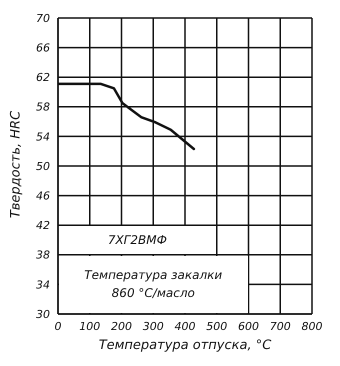 This screenshot has width=340, height=366. What do you see at coordinates (43, 255) in the screenshot?
I see `y-tick-label: 38` at bounding box center [43, 255].